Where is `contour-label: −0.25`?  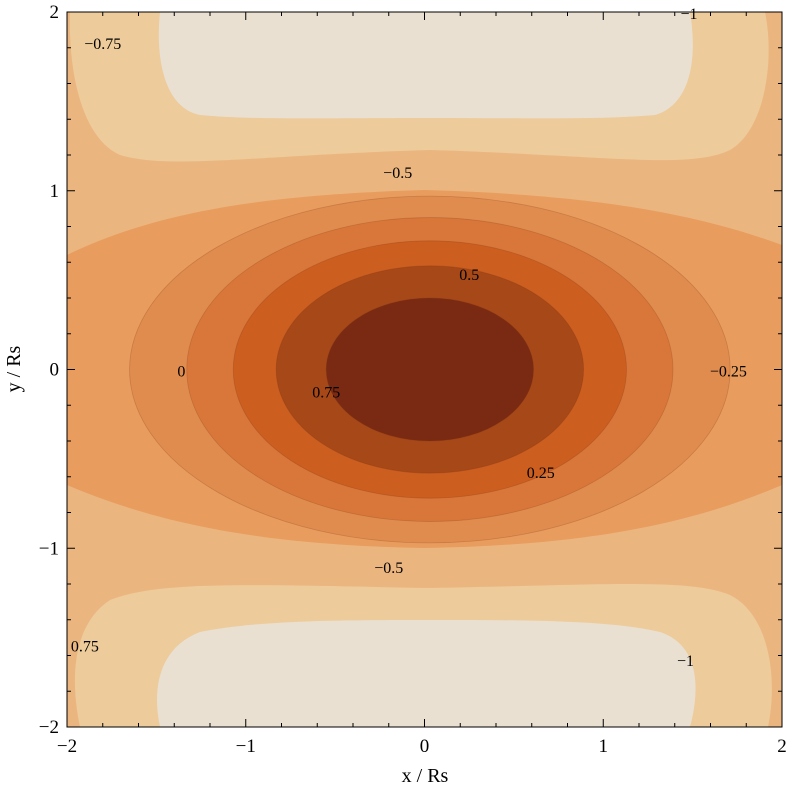 contour-label: −0.25 is located at coordinates (728, 371).